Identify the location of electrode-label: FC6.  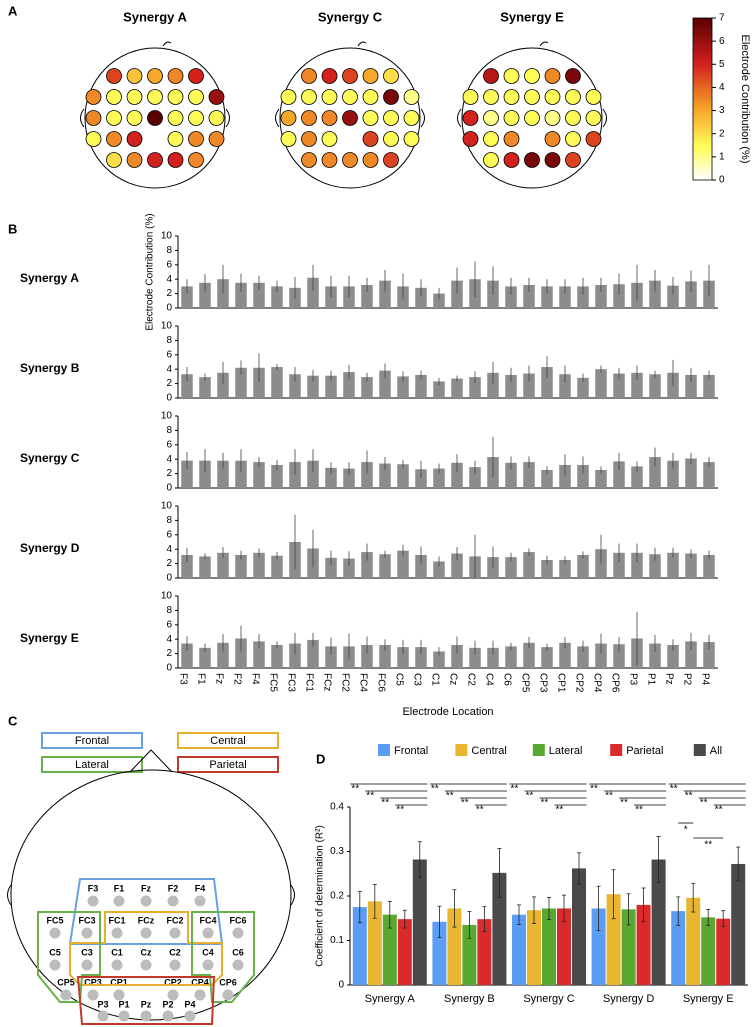
(237, 920).